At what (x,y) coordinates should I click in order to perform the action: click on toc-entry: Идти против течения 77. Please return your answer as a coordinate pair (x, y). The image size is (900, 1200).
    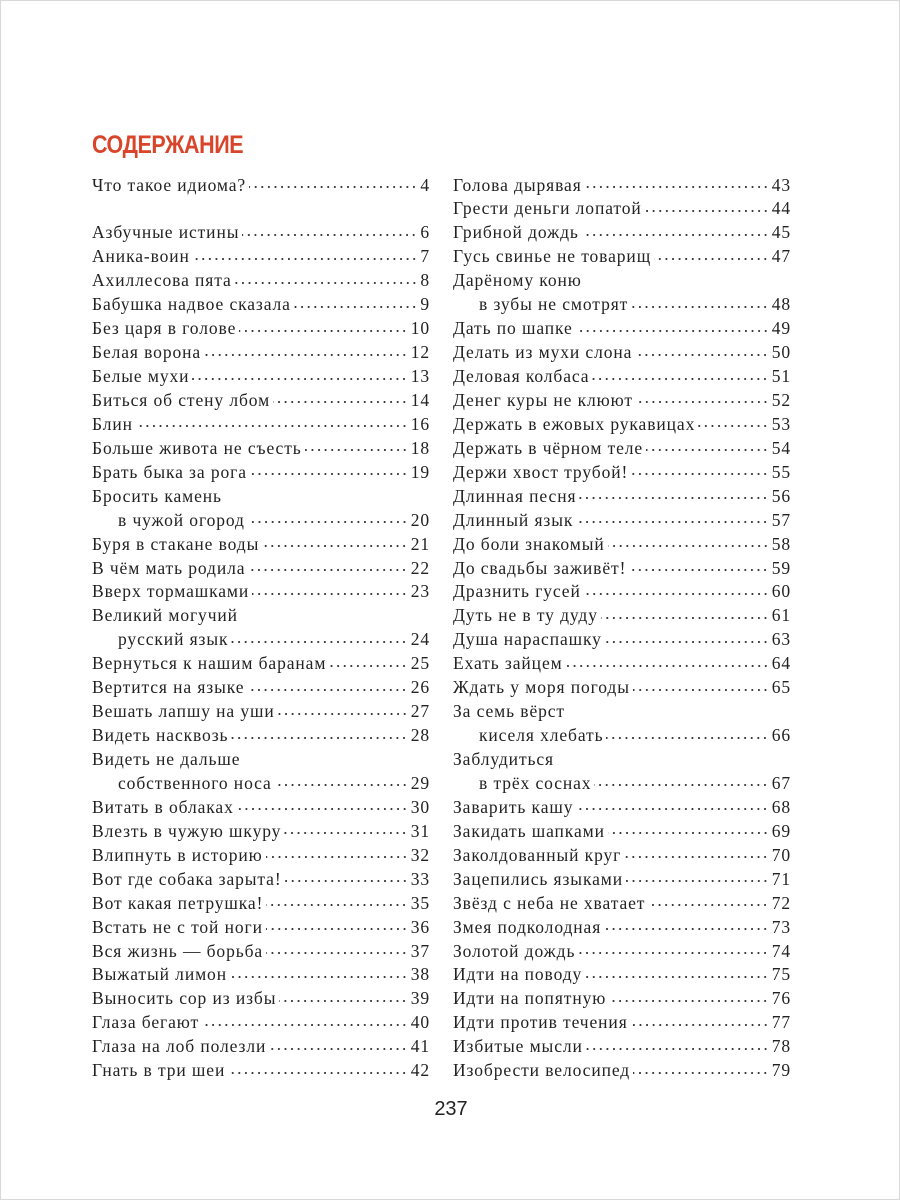
    Looking at the image, I should click on (622, 1022).